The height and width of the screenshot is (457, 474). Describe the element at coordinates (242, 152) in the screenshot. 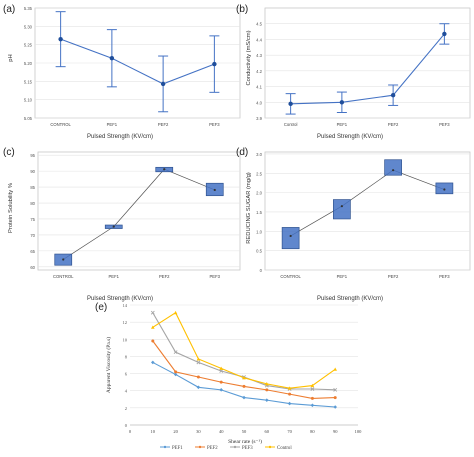

I see `panel-letter: (d)` at that location.